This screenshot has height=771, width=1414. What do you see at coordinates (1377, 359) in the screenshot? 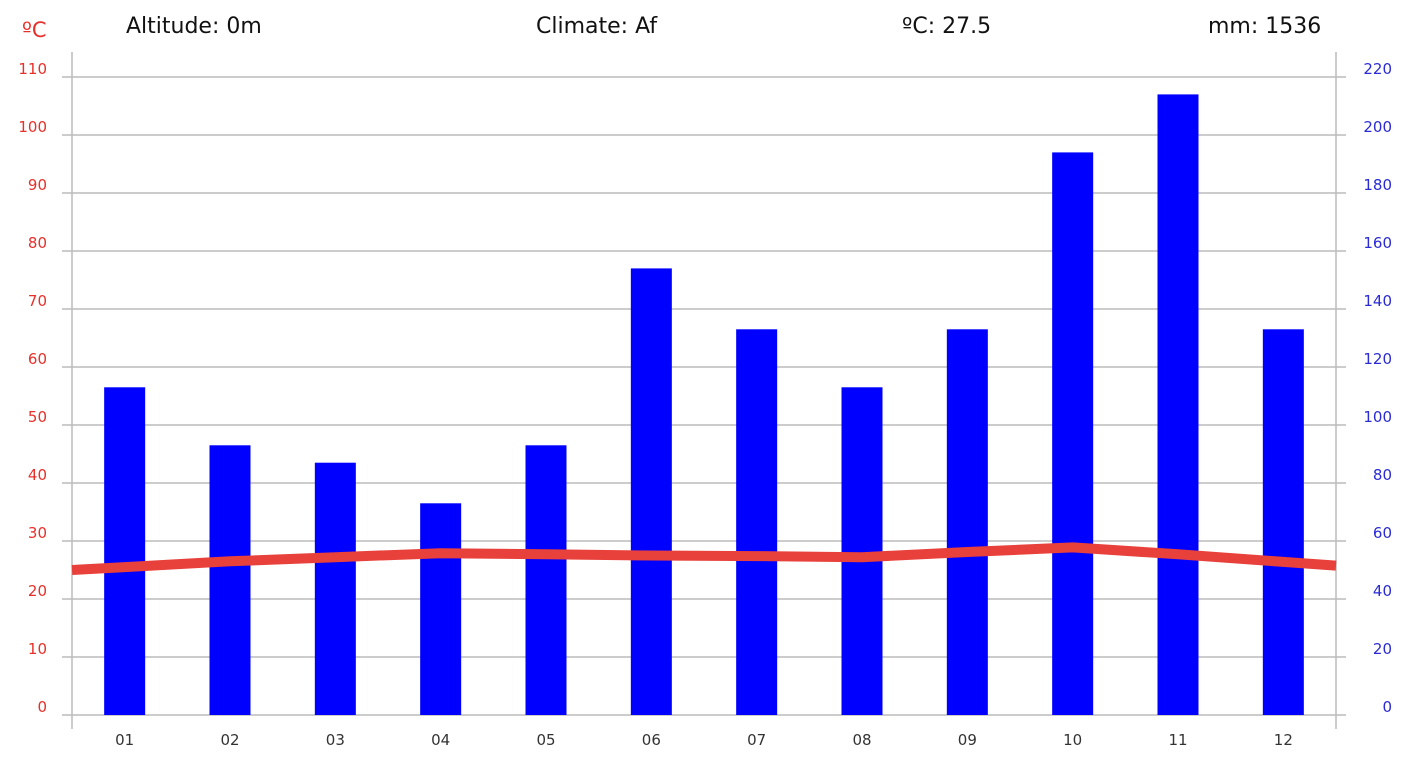
I see `right-tick-label: 120` at bounding box center [1377, 359].